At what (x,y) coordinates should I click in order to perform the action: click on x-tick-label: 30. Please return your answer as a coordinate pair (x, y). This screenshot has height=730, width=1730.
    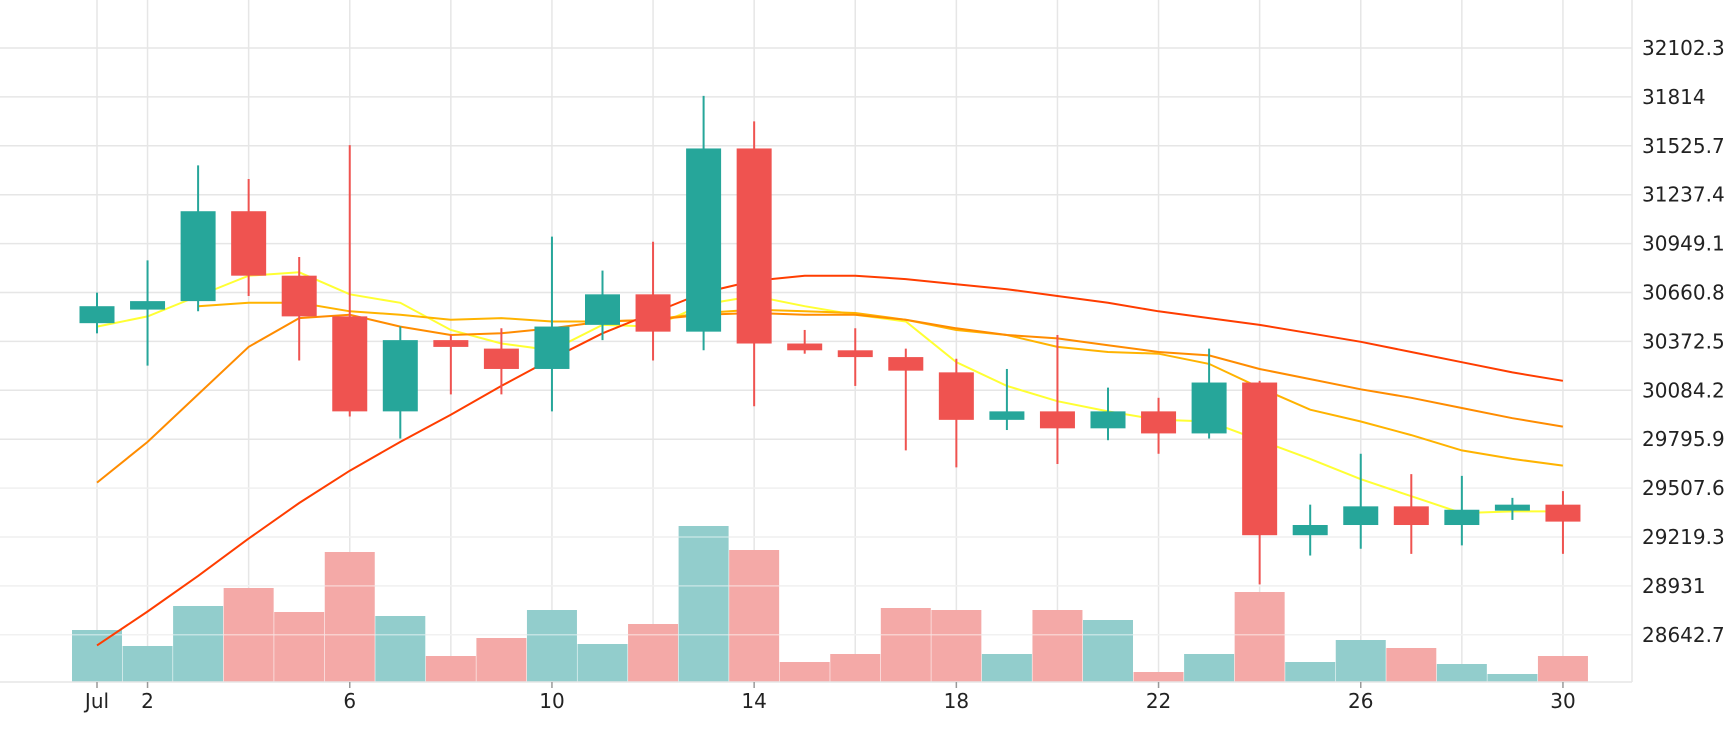
    Looking at the image, I should click on (1562, 701).